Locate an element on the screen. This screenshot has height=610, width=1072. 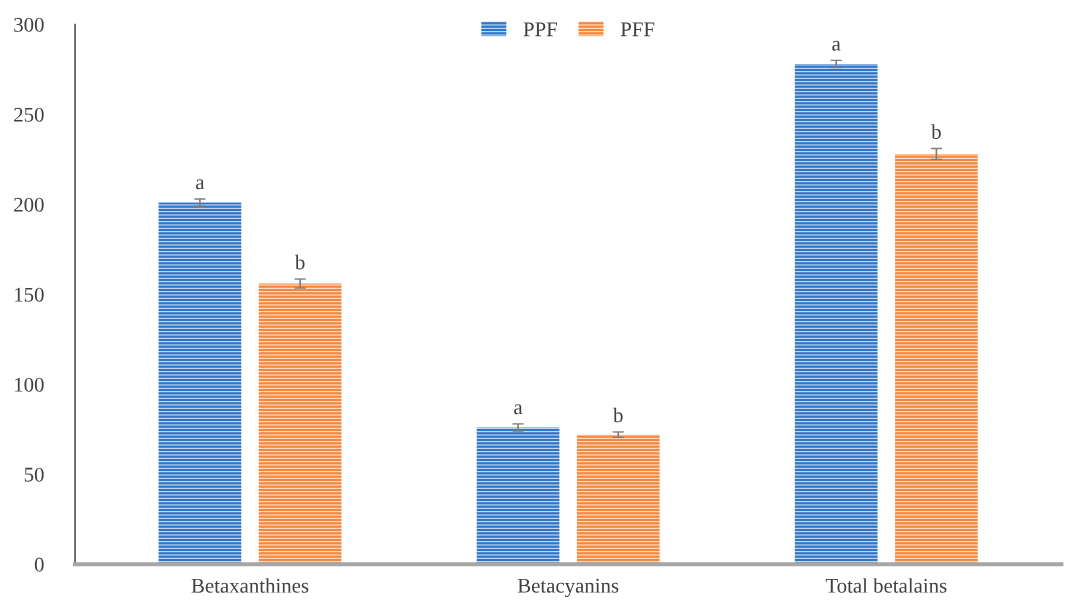
y-tick-label: 200 is located at coordinates (29, 204).